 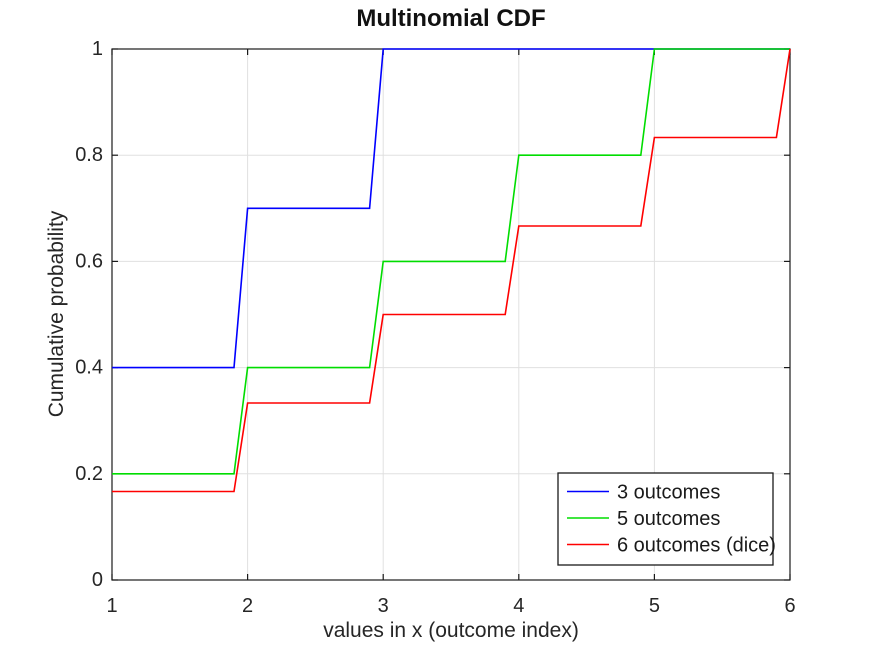 What do you see at coordinates (518, 606) in the screenshot?
I see `x-tick-label: 4` at bounding box center [518, 606].